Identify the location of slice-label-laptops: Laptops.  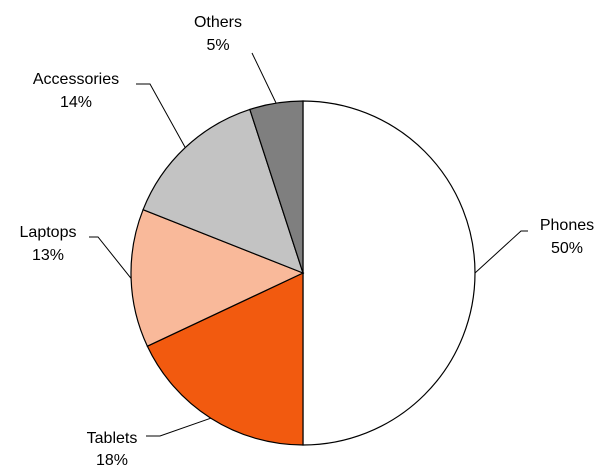
(48, 232).